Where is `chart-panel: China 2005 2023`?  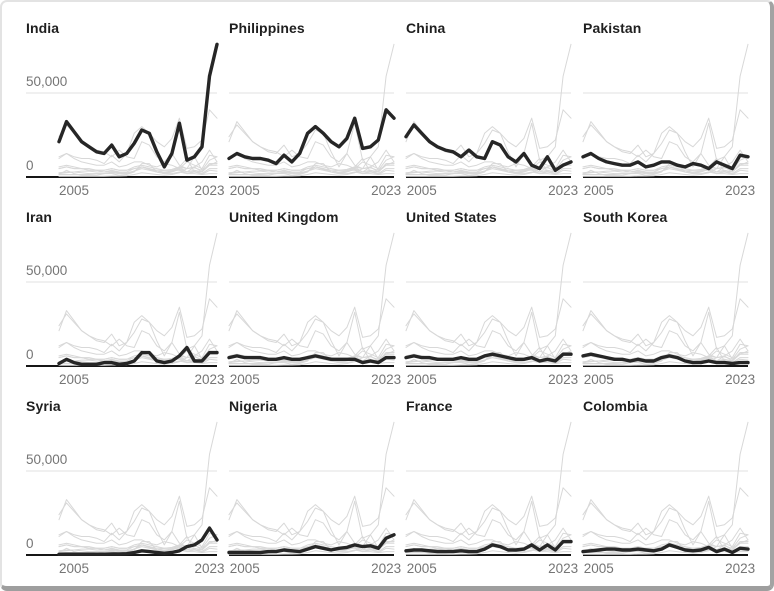 chart-panel: China 2005 2023 is located at coordinates (491, 110).